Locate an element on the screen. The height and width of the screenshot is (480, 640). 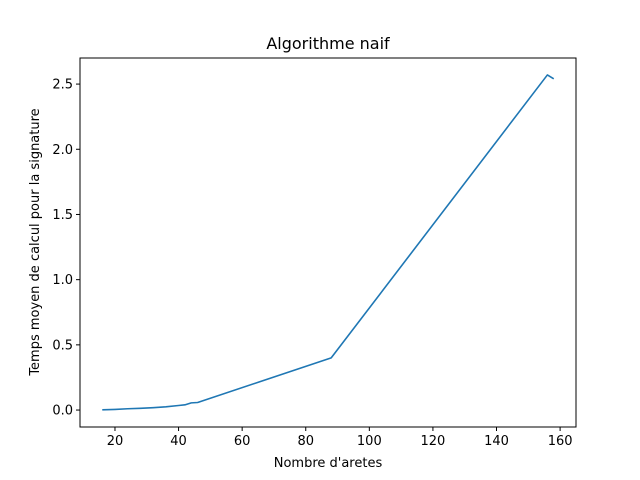
x-tick-label: 140 is located at coordinates (496, 441).